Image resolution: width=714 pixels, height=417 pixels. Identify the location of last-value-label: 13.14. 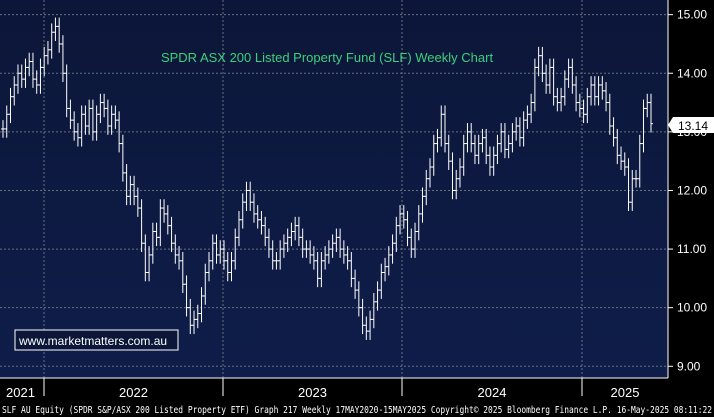
(691, 125).